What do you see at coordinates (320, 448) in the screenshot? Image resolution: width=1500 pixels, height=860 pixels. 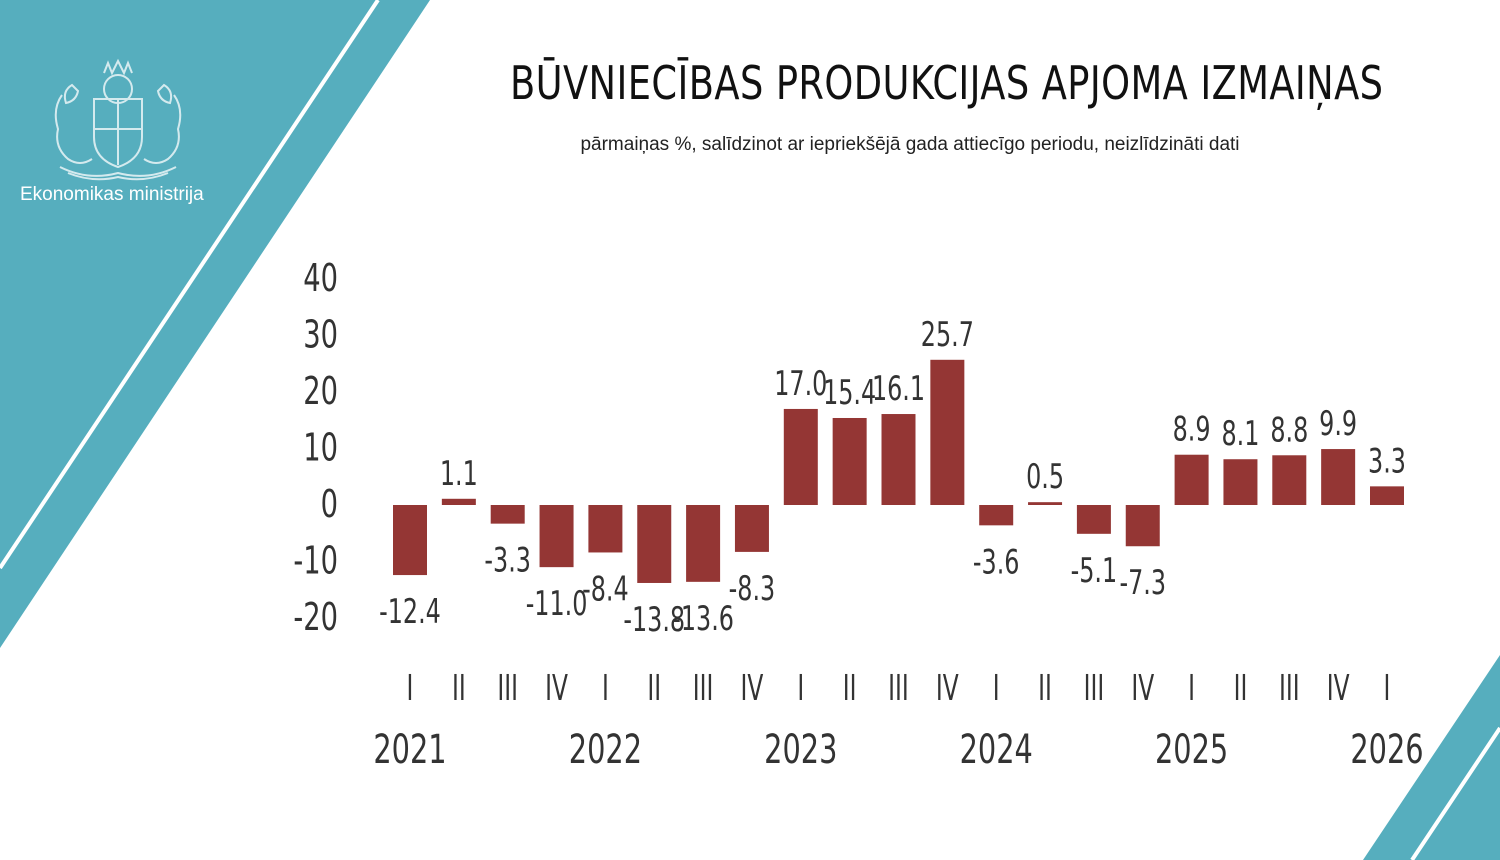 I see `y-tick-label: 10` at bounding box center [320, 448].